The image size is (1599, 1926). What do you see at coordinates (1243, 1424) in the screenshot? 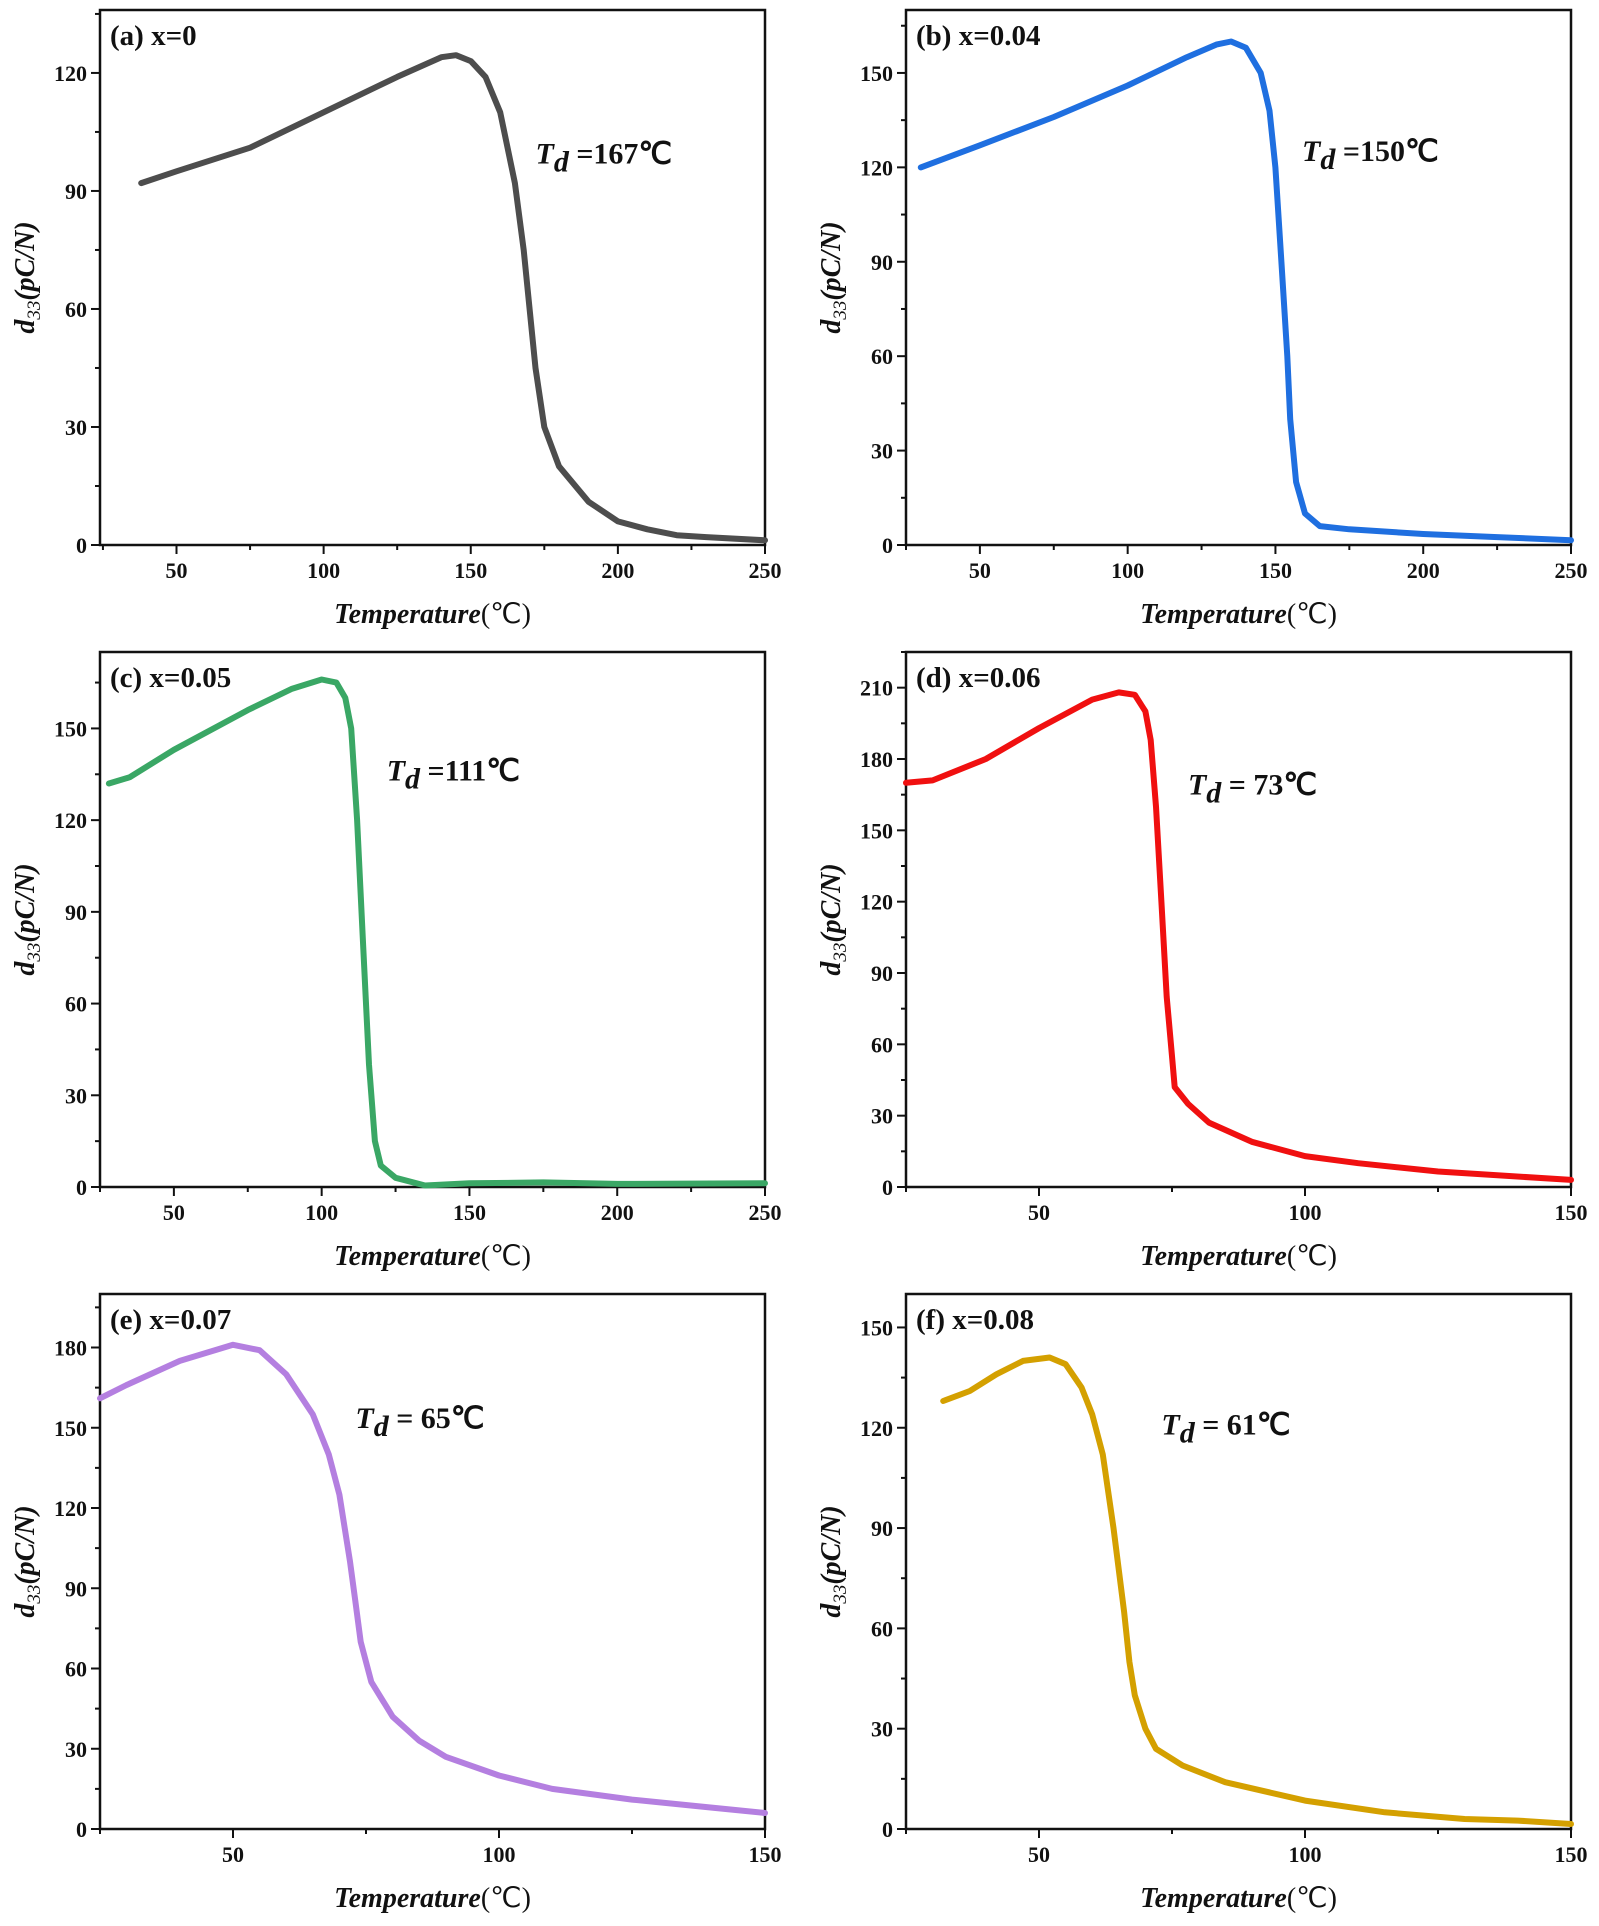
I see `td-value: = 61℃` at bounding box center [1243, 1424].